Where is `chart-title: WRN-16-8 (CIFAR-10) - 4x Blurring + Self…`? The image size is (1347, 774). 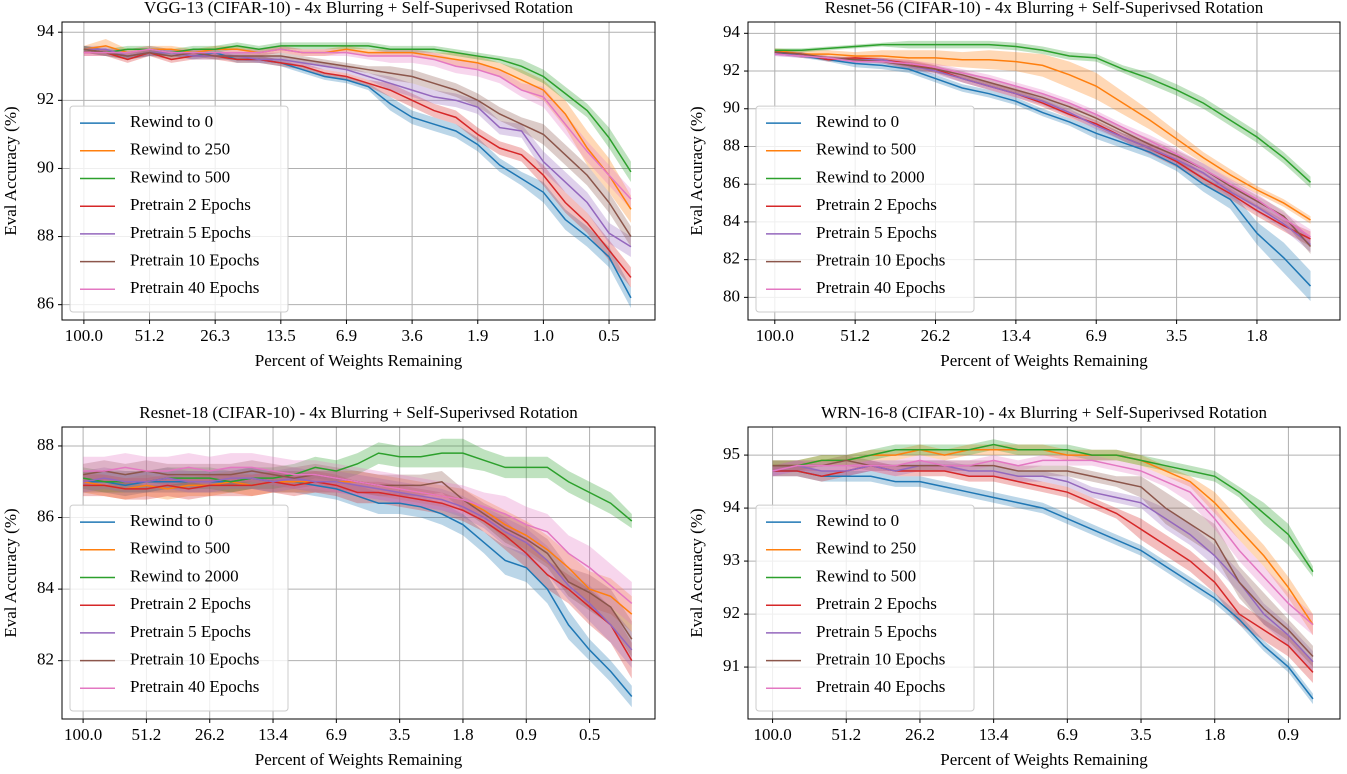 chart-title: WRN-16-8 (CIFAR-10) - 4x Blurring + Self… is located at coordinates (1044, 412).